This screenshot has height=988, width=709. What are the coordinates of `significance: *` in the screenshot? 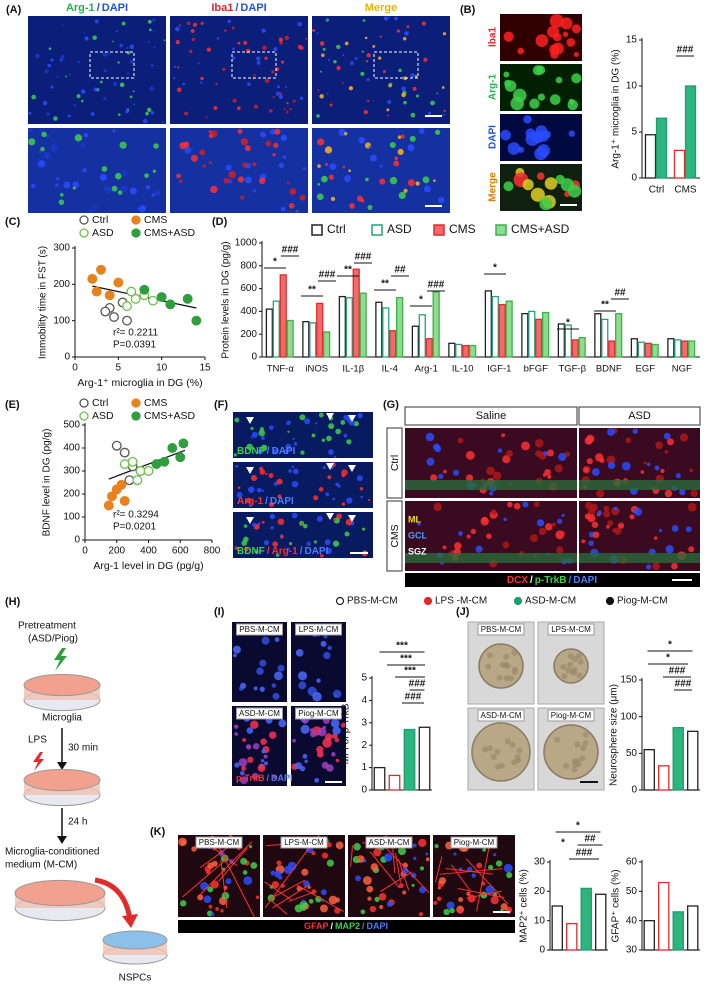 It's located at (668, 658).